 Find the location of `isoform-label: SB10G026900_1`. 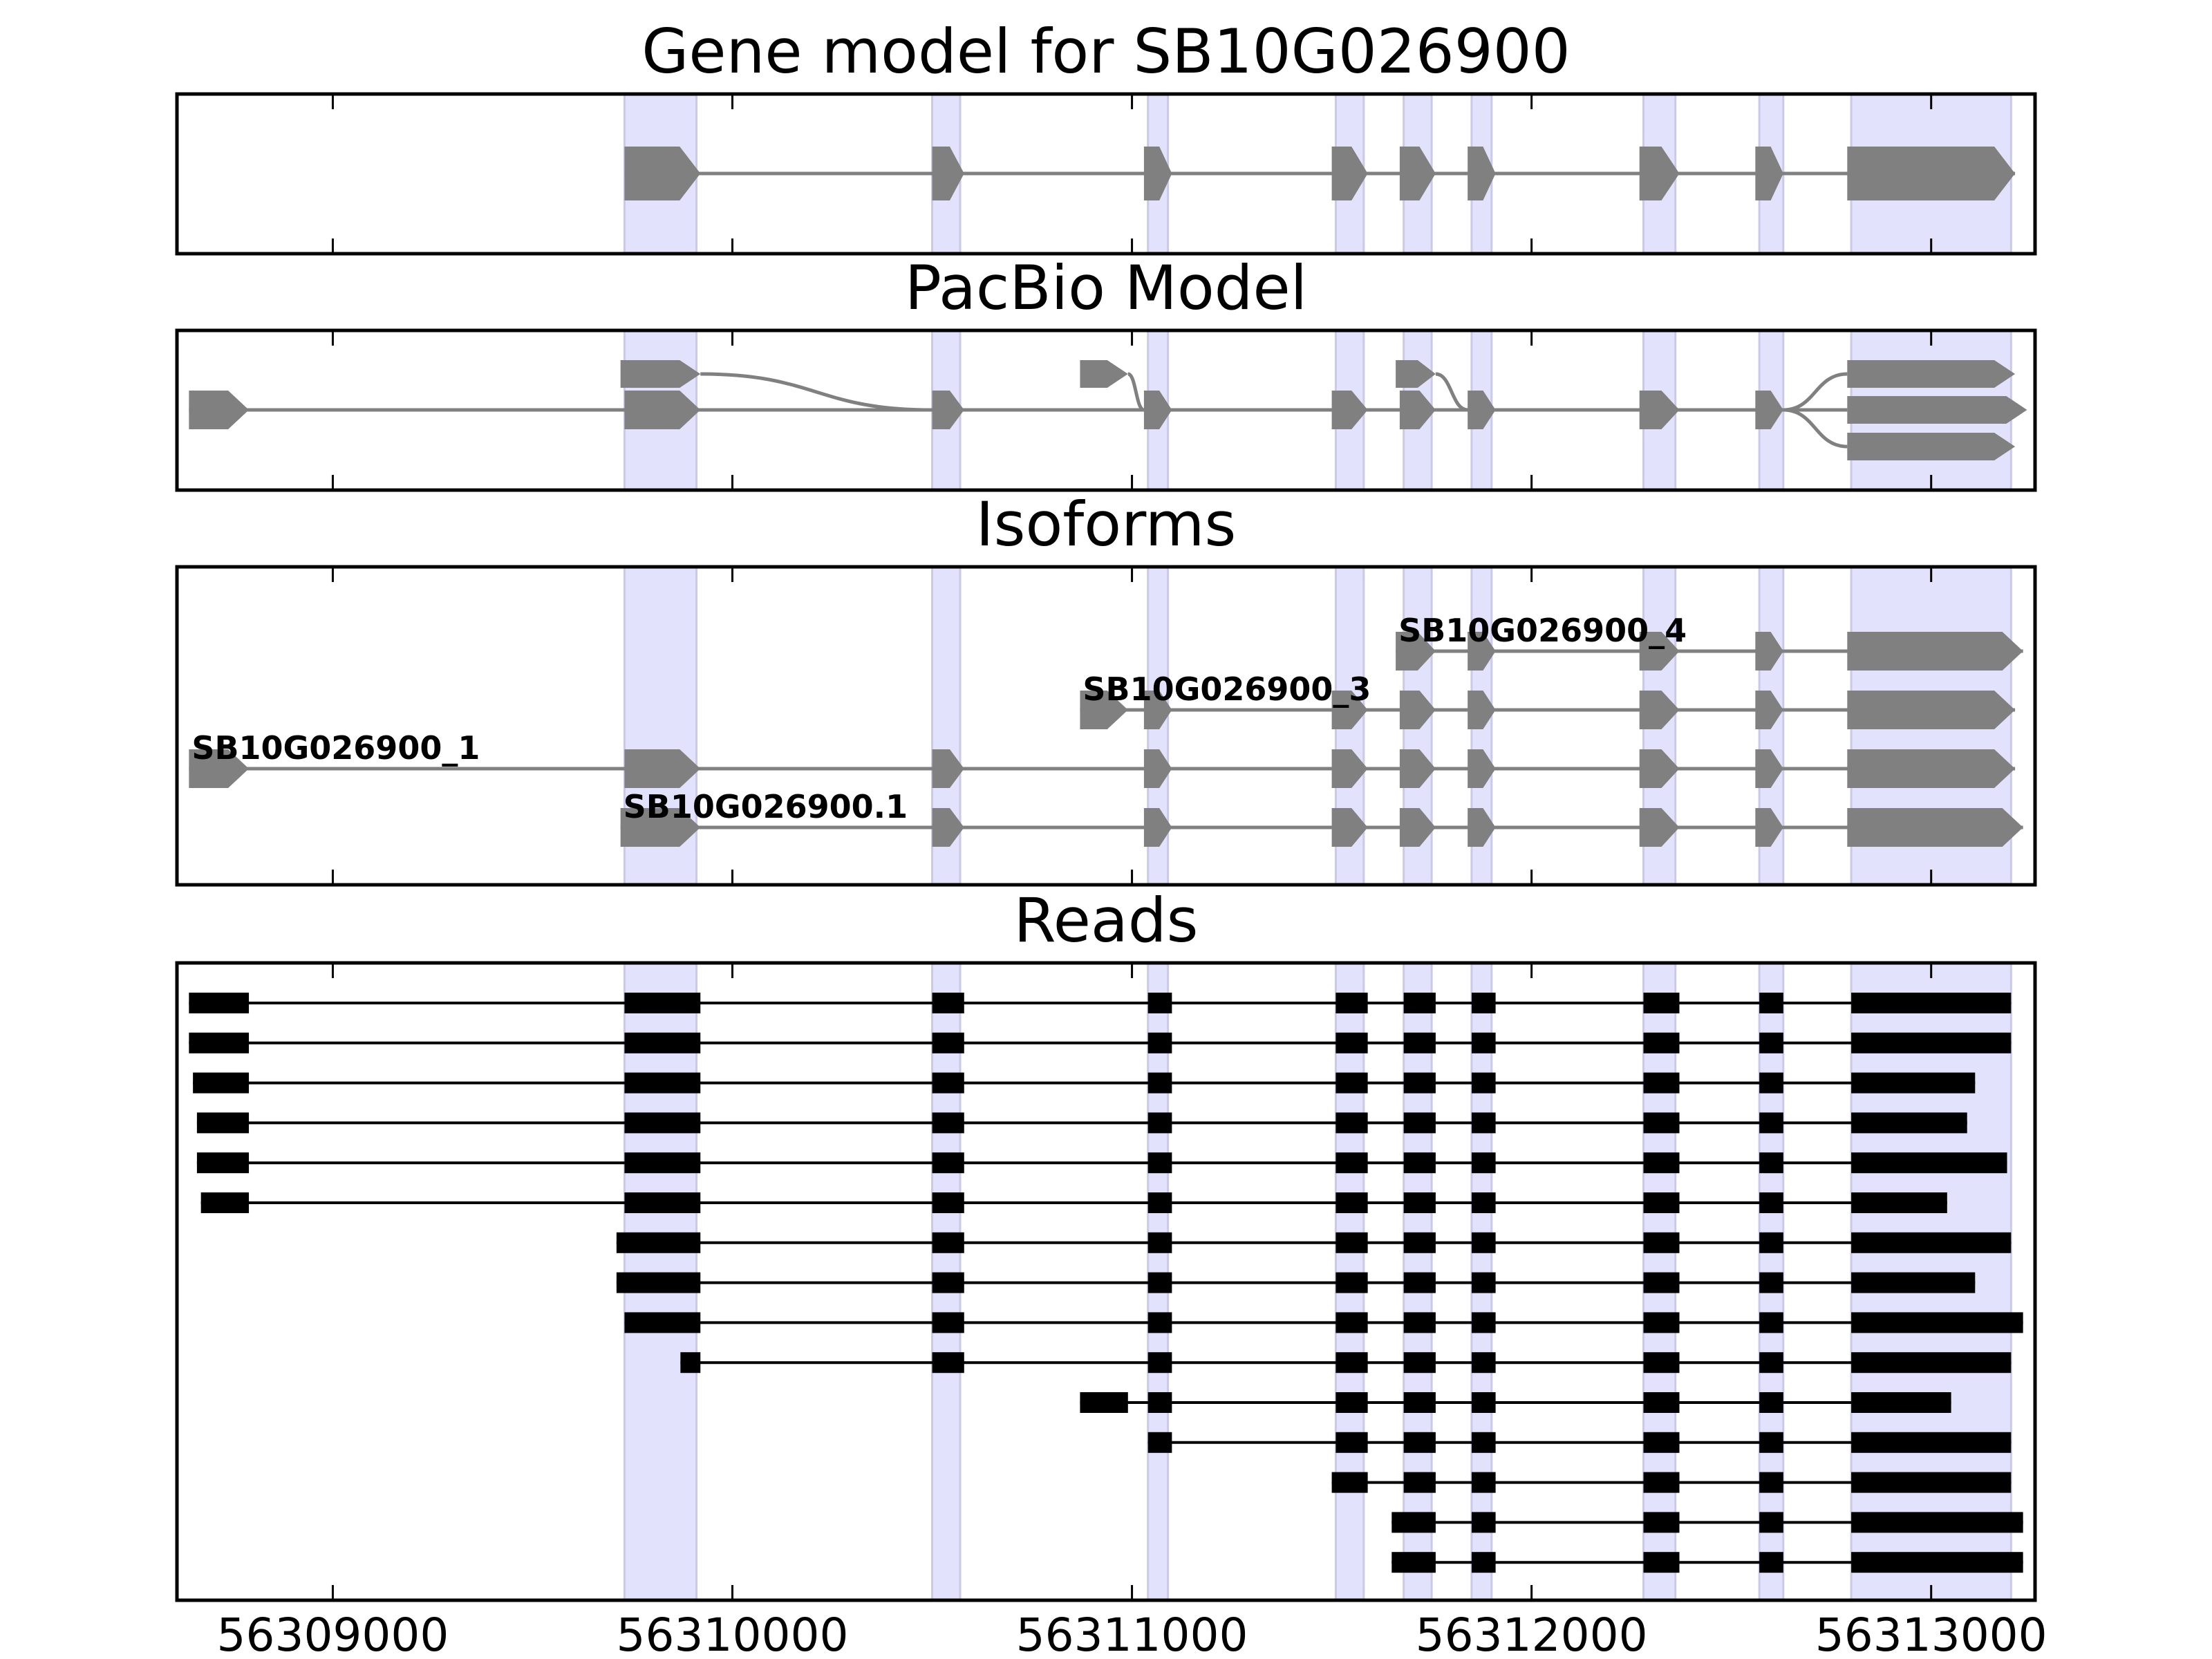

isoform-label: SB10G026900_1 is located at coordinates (335, 748).